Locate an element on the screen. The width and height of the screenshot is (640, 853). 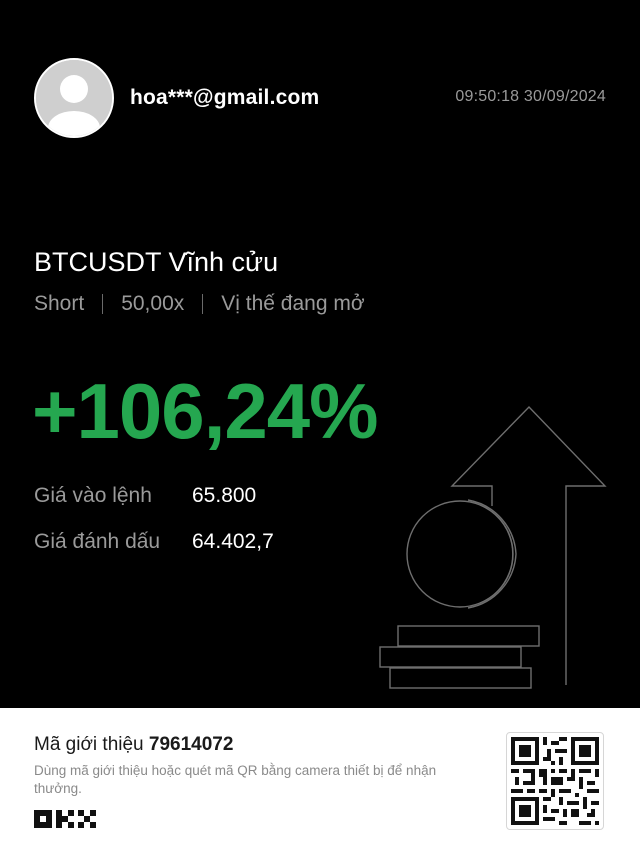
entry-price-value: 65.800 is located at coordinates (224, 495).